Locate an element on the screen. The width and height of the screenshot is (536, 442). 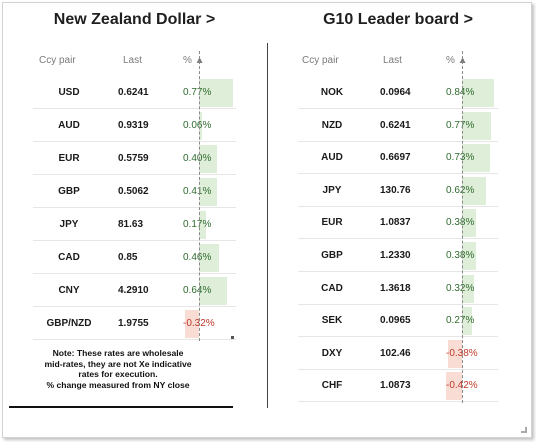
last-rate-cell: 1.9755 is located at coordinates (133, 323).